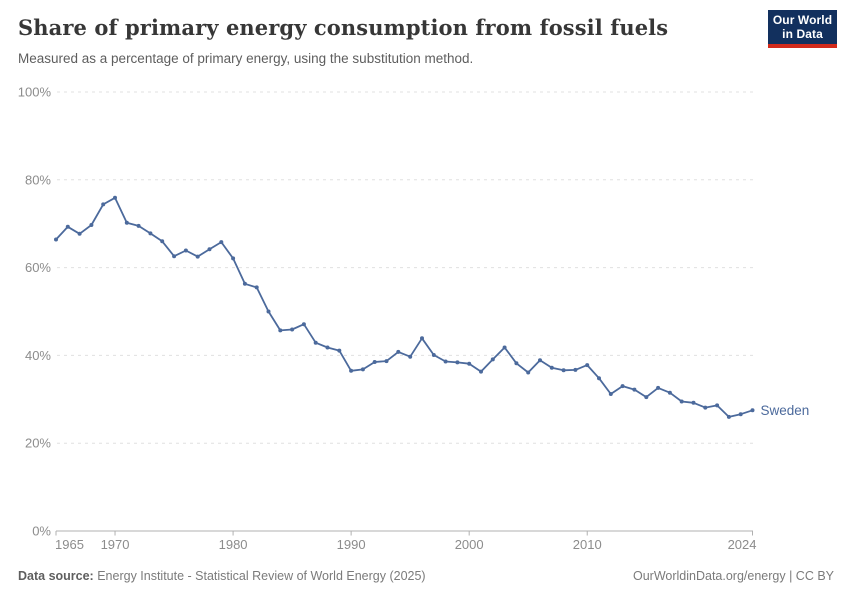 The height and width of the screenshot is (600, 850). Describe the element at coordinates (38, 443) in the screenshot. I see `y-tick-label-20: 20%` at that location.